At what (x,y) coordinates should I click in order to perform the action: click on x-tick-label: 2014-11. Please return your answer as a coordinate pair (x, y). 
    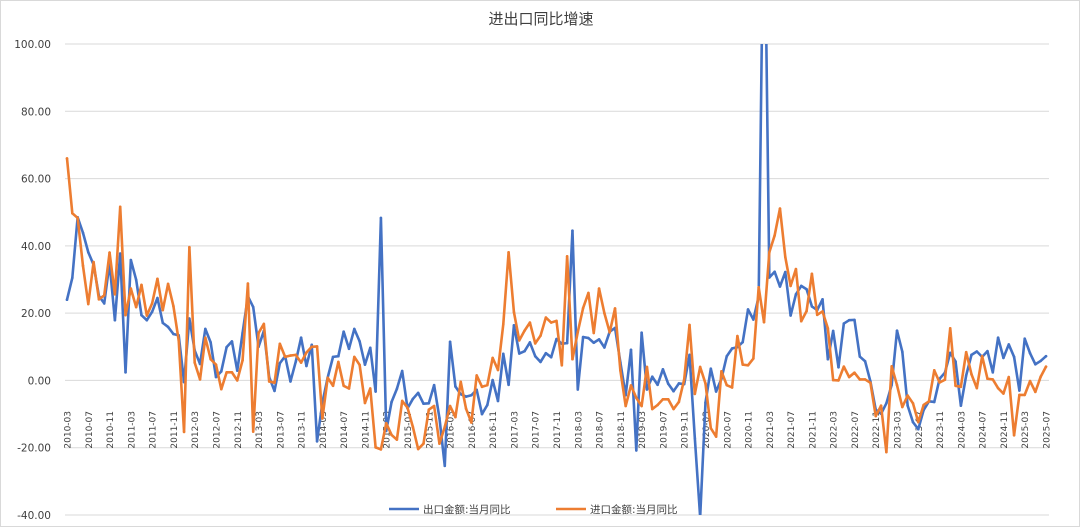
    Looking at the image, I should click on (366, 430).